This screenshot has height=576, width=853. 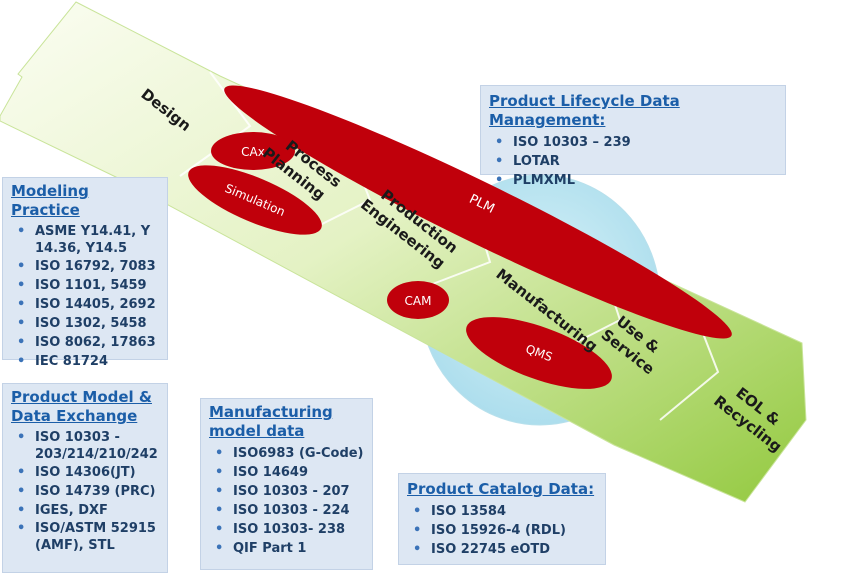 I want to click on cam-label: CAM, so click(x=418, y=301).